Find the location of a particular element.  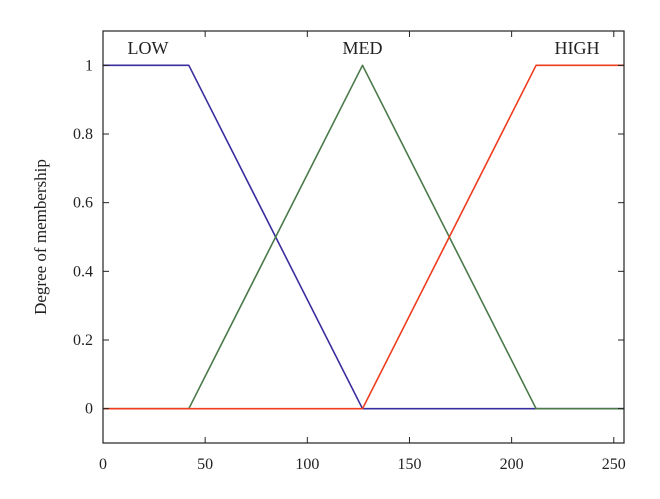

x-tick-label: 50 is located at coordinates (205, 464).